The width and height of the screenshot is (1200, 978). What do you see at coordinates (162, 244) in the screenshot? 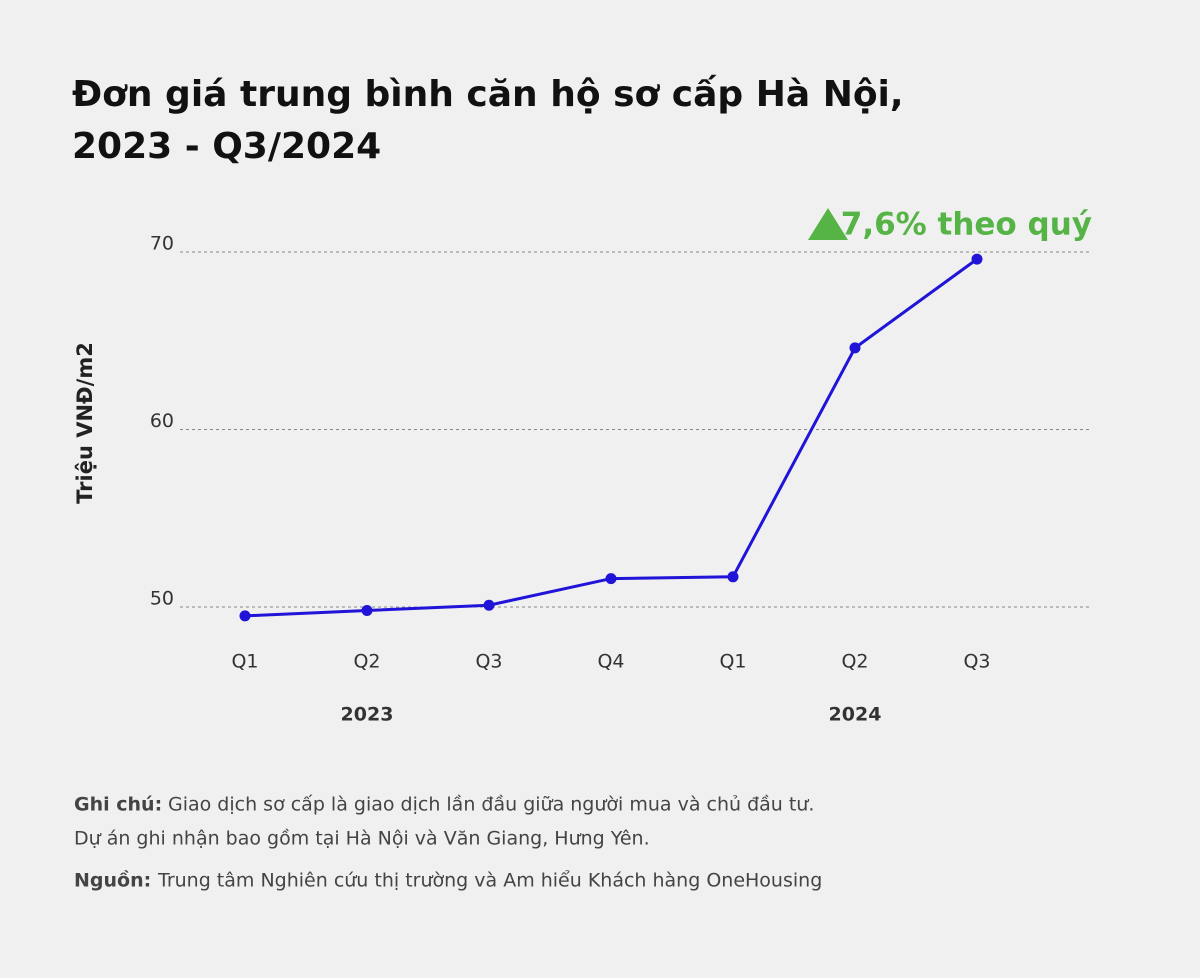
I see `y-tick-label: 70` at bounding box center [162, 244].